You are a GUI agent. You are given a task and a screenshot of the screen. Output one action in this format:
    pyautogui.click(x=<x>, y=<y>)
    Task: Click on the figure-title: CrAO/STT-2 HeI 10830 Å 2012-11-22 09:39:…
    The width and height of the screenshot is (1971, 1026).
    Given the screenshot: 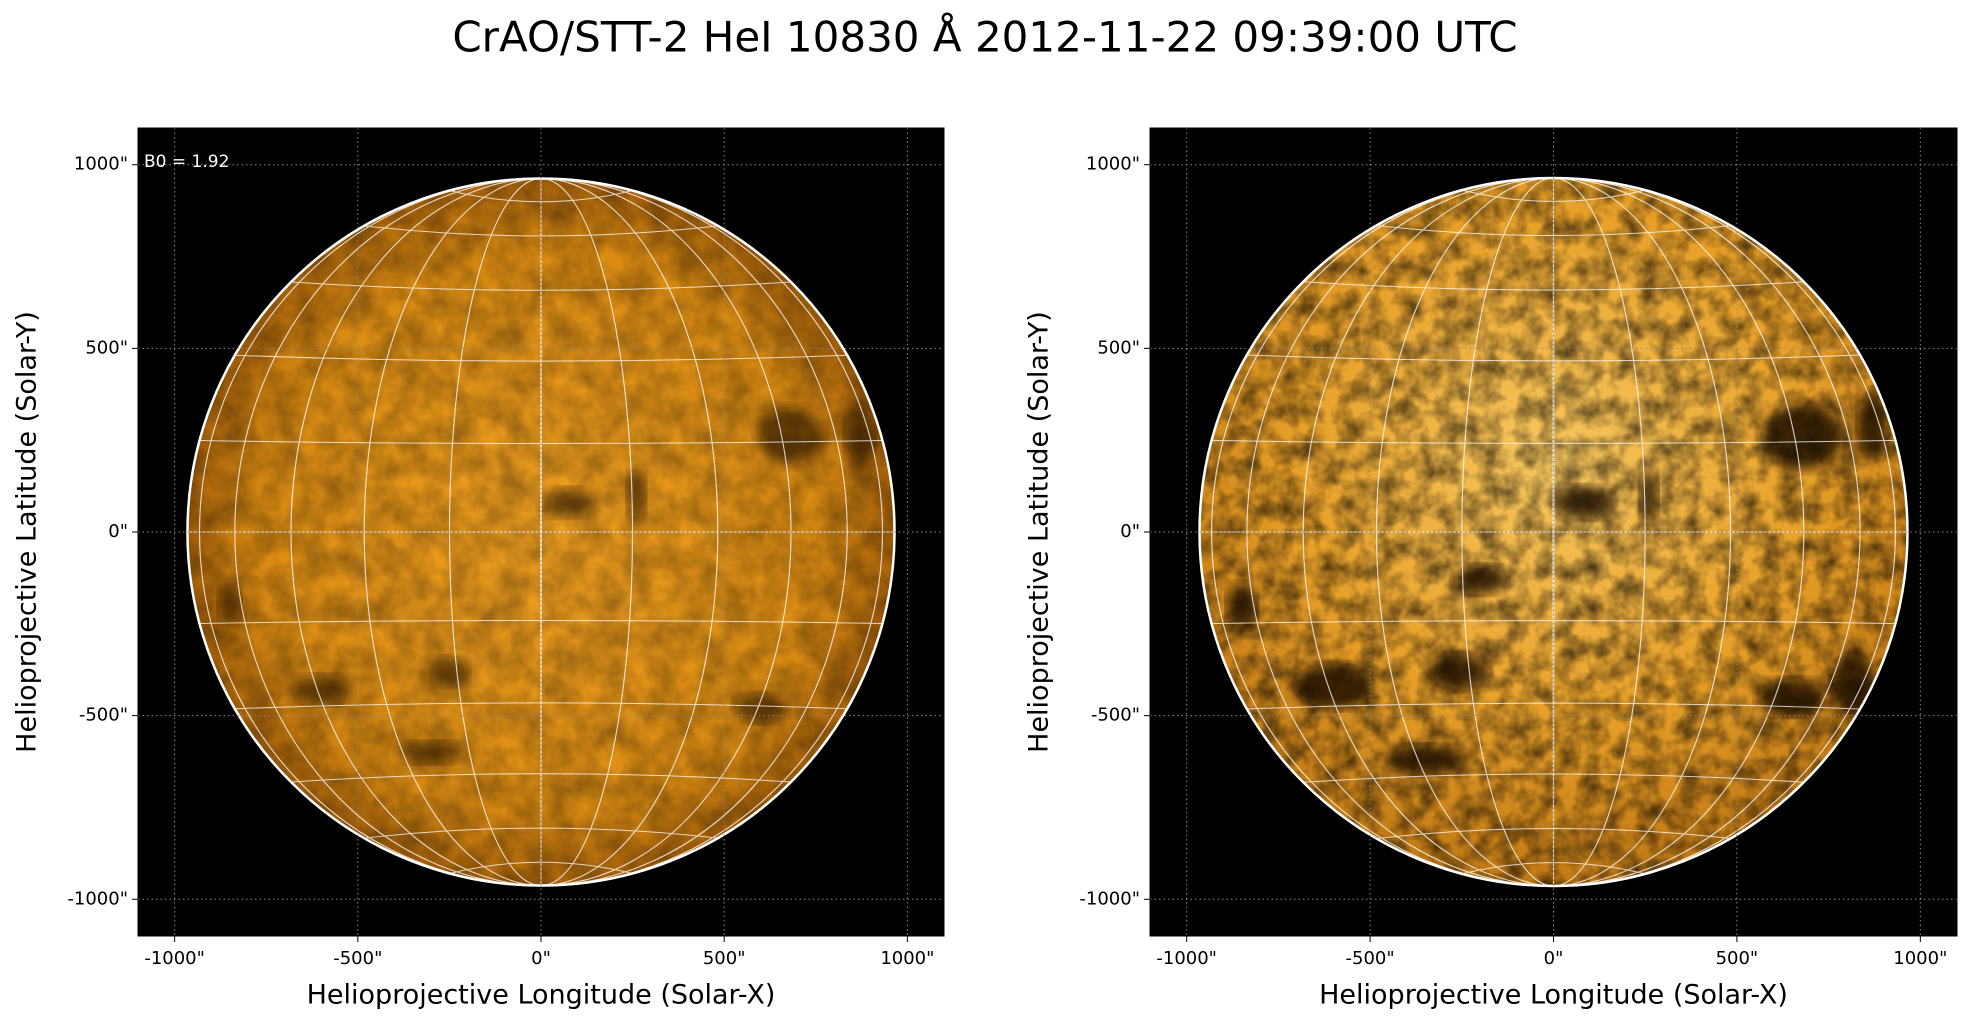 What is the action you would take?
    pyautogui.click(x=984, y=37)
    